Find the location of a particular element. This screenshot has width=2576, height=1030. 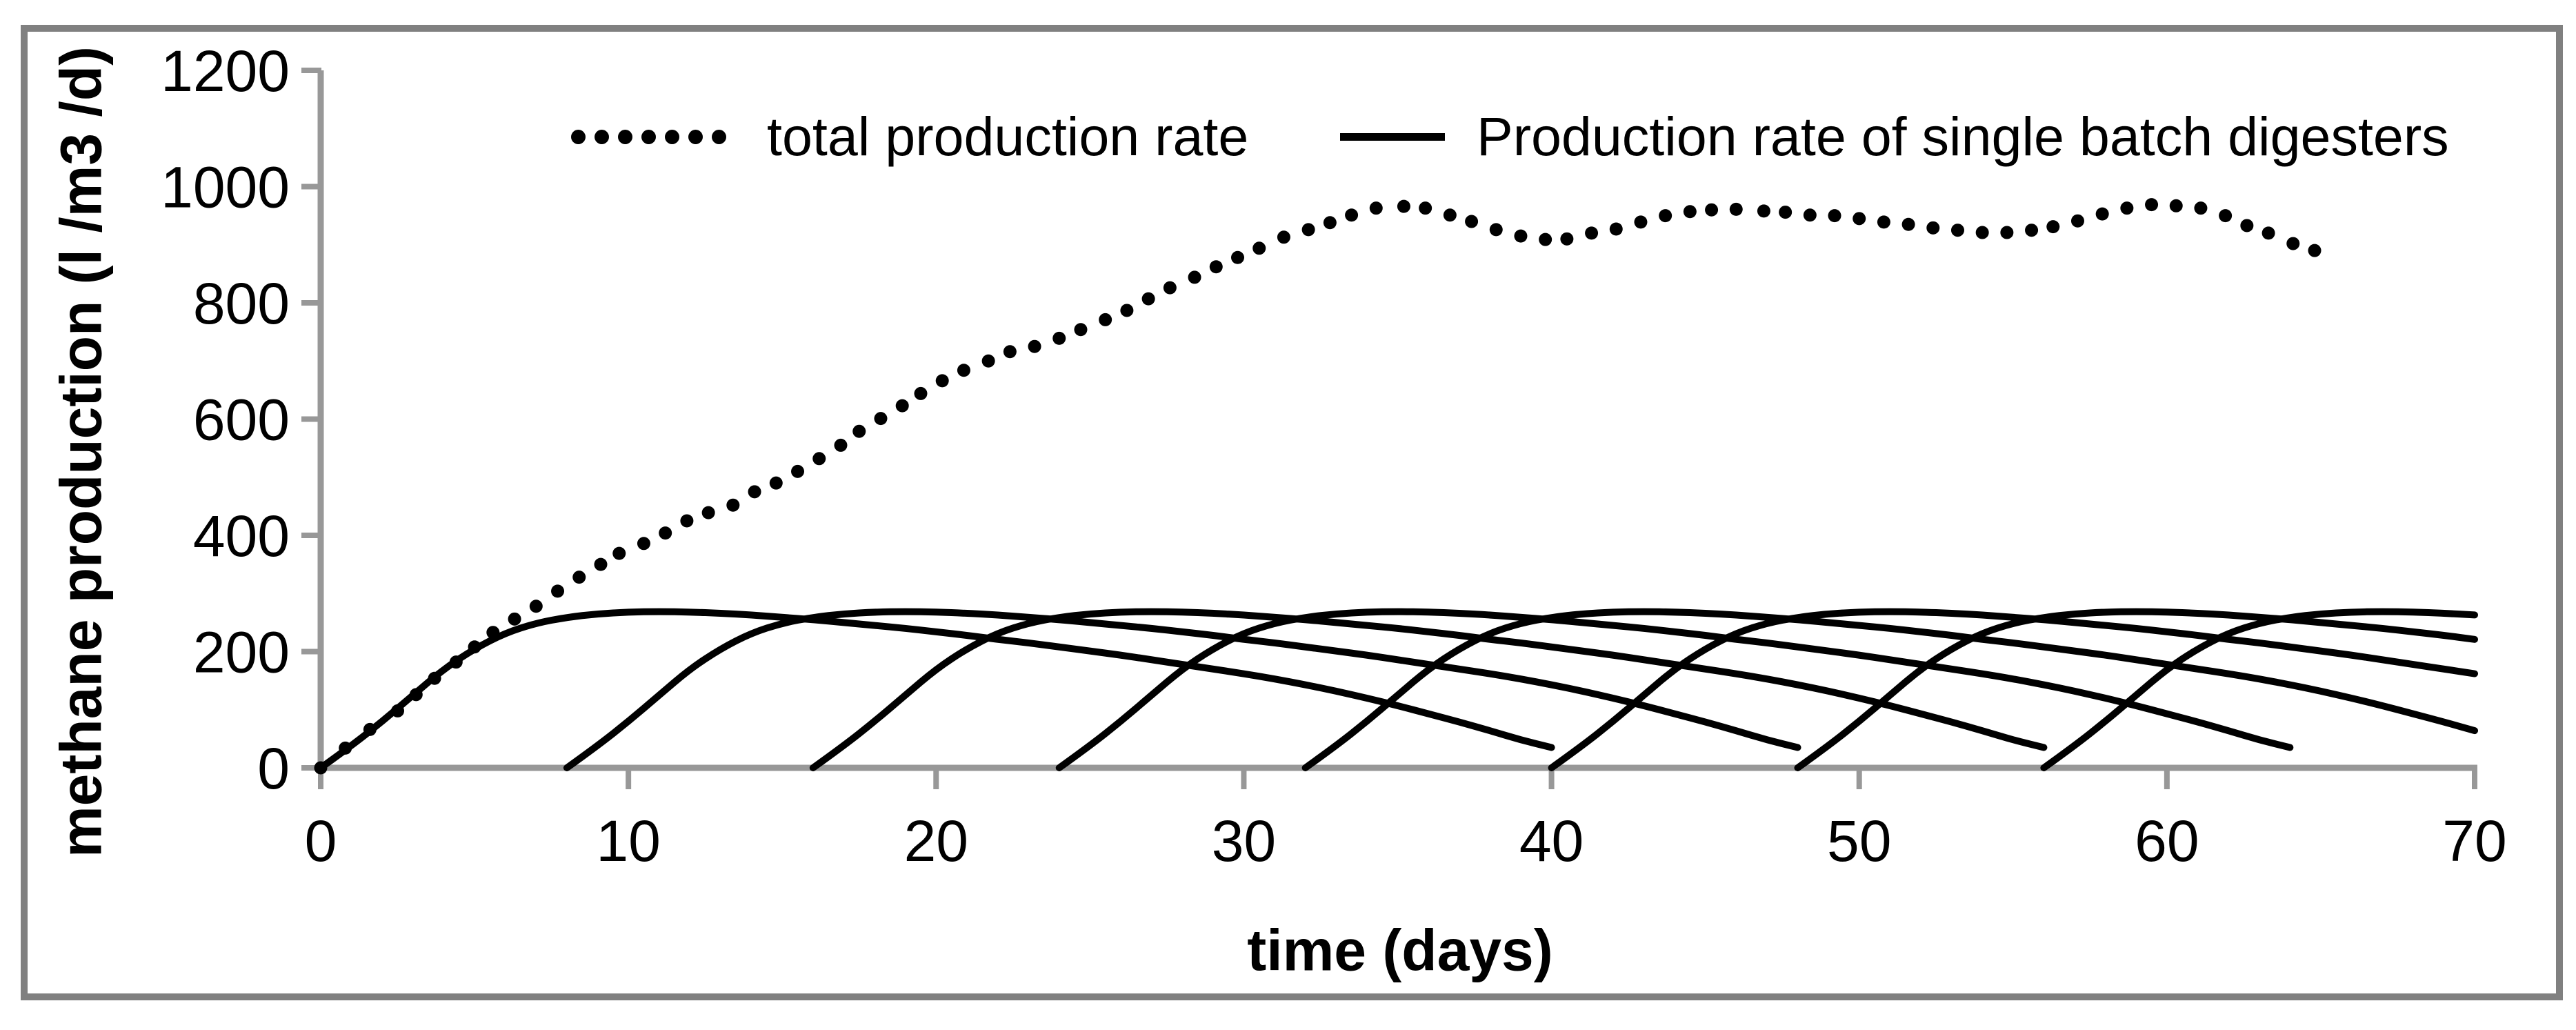

legend-label-total: total production rate is located at coordinates (1008, 136).